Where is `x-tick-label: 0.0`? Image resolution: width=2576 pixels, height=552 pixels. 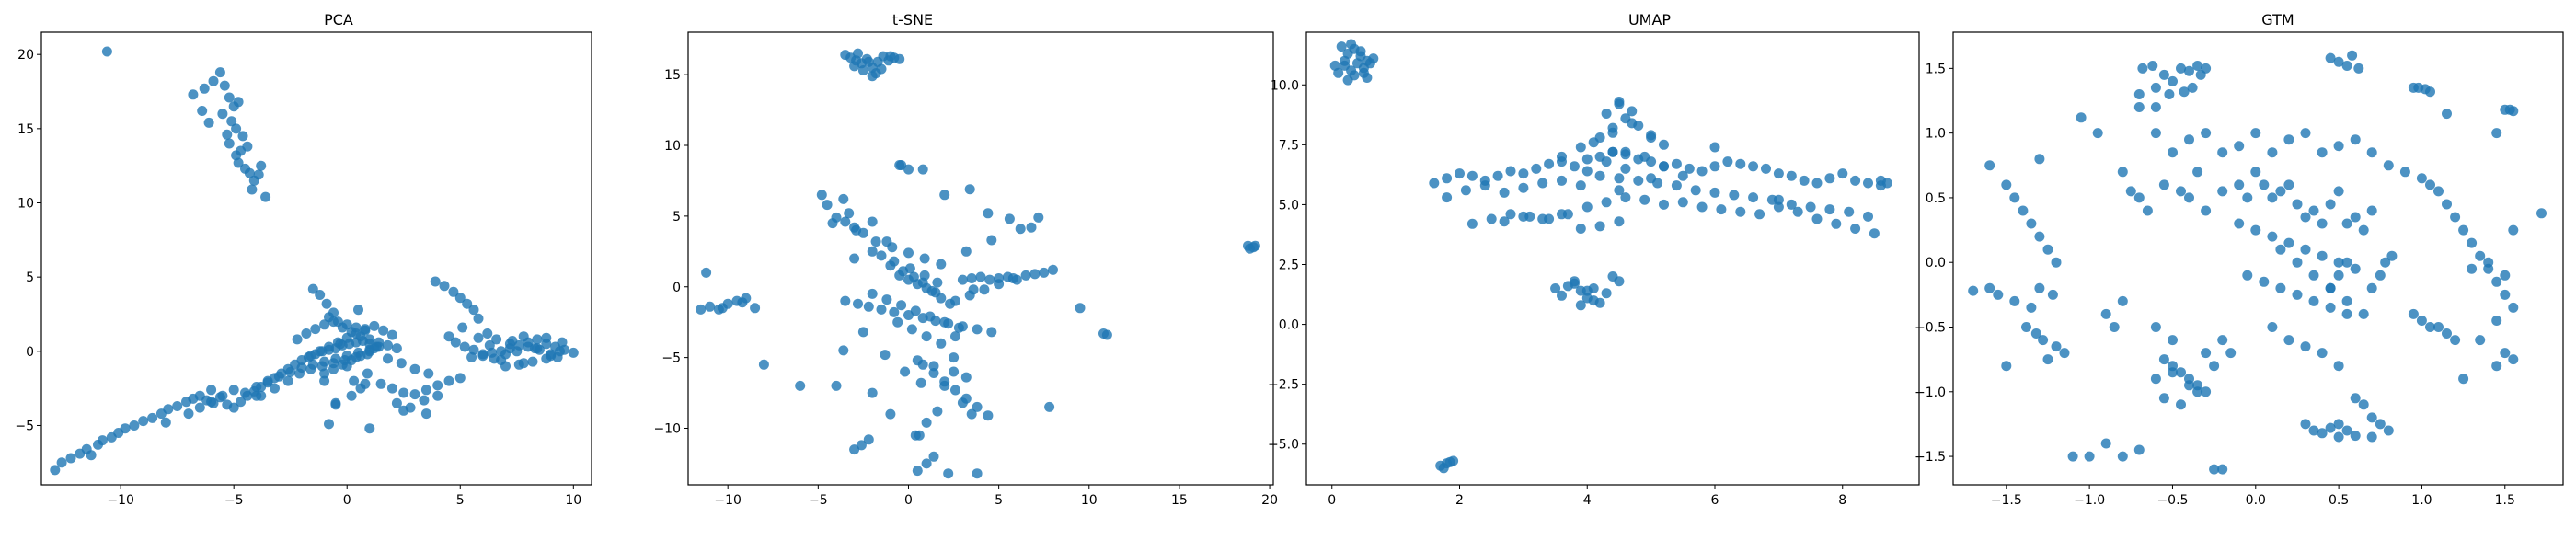
x-tick-label: 0.0 is located at coordinates (2256, 500).